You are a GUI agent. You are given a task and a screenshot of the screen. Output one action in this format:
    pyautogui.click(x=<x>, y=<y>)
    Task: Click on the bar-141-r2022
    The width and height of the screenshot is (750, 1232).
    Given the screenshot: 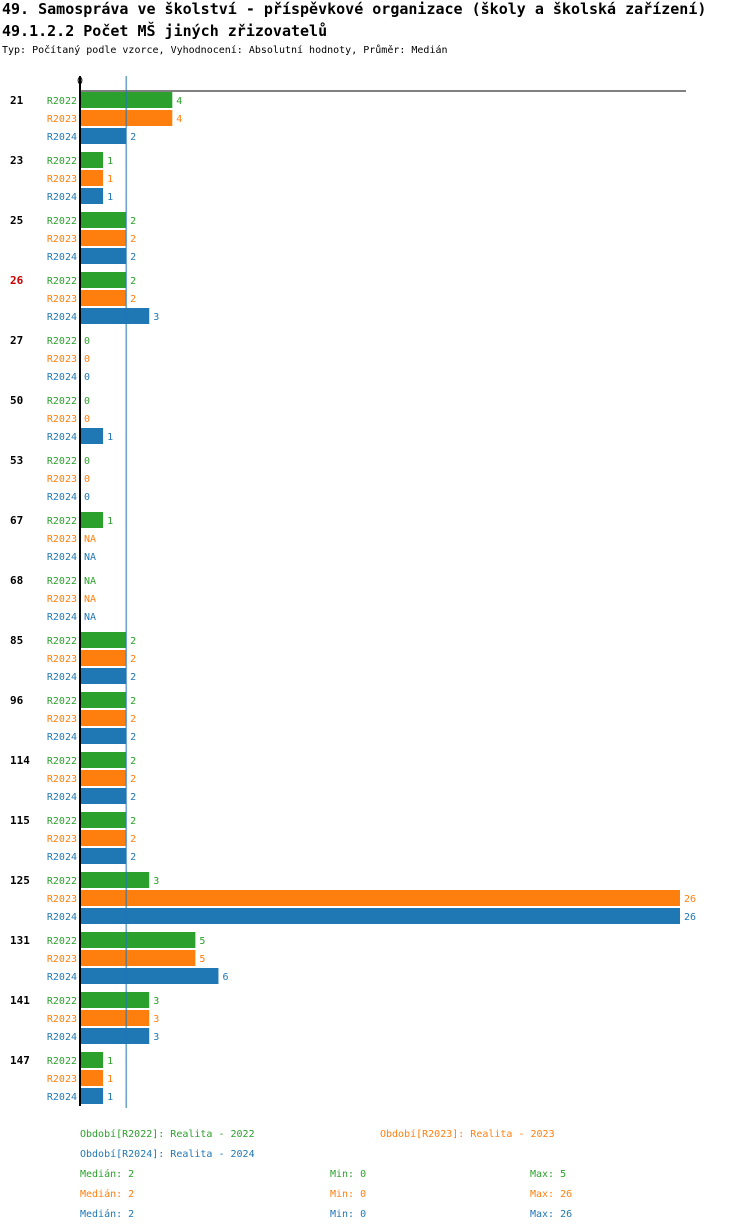 What is the action you would take?
    pyautogui.click(x=115, y=1000)
    